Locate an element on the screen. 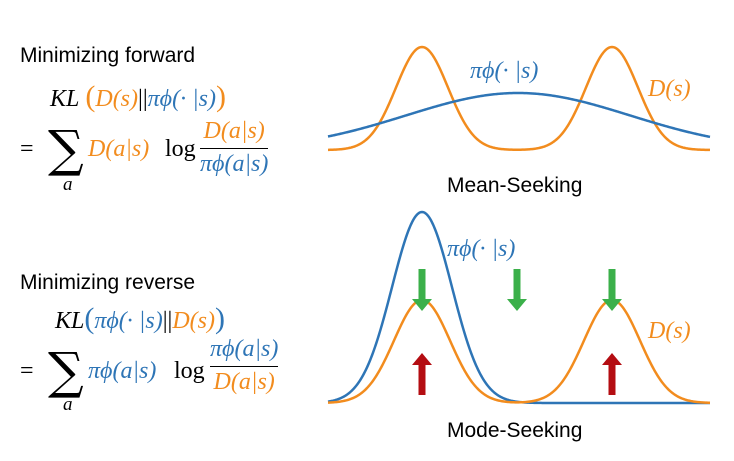 Image resolution: width=734 pixels, height=461 pixels. reverse-heading: Minimizing reverse is located at coordinates (108, 282).